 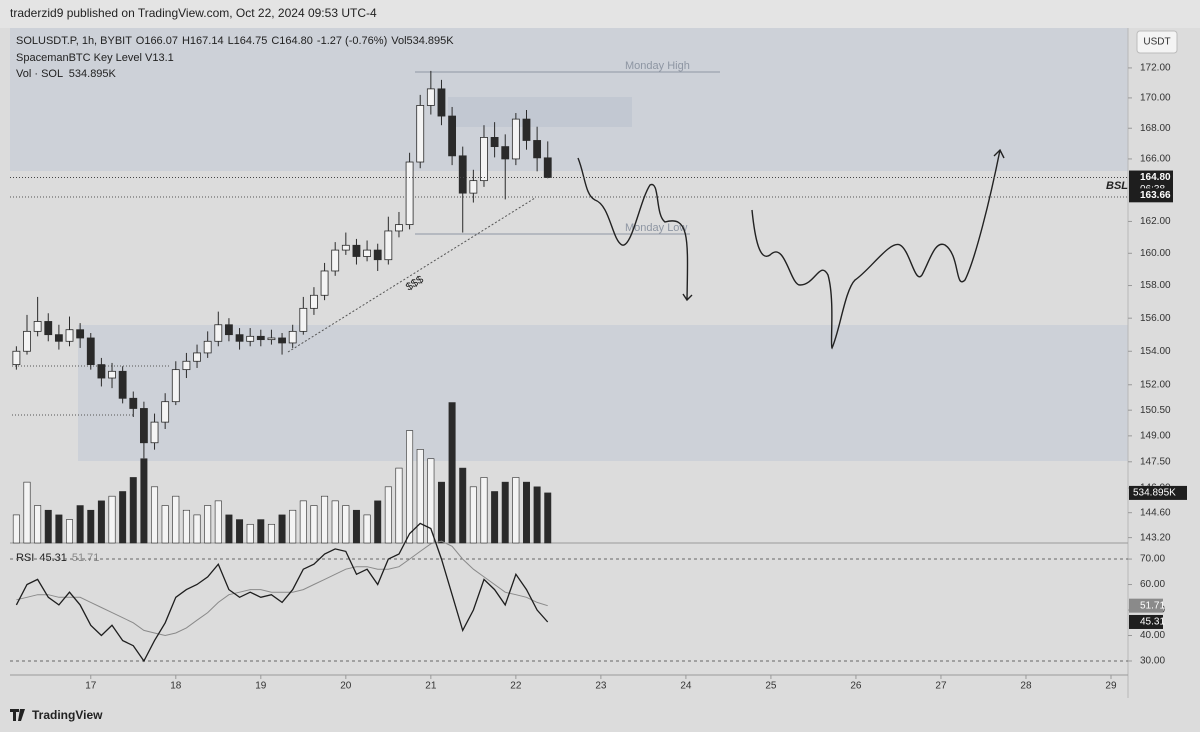 I want to click on y-tick-label: 156.00, so click(x=1155, y=318).